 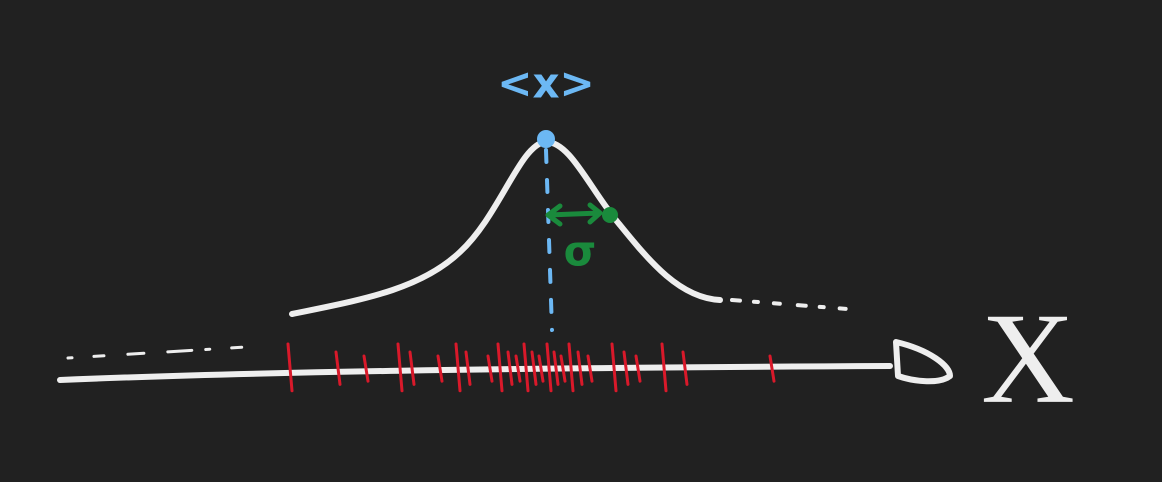 What do you see at coordinates (580, 251) in the screenshot?
I see `sigma-label: σ` at bounding box center [580, 251].